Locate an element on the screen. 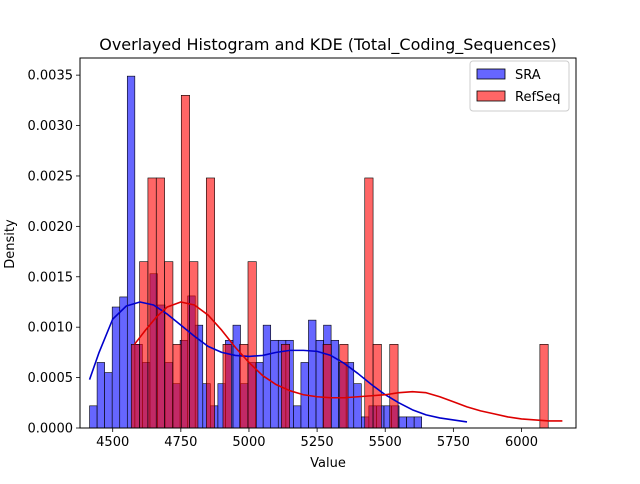  legend-swatch-sra is located at coordinates (491, 74).